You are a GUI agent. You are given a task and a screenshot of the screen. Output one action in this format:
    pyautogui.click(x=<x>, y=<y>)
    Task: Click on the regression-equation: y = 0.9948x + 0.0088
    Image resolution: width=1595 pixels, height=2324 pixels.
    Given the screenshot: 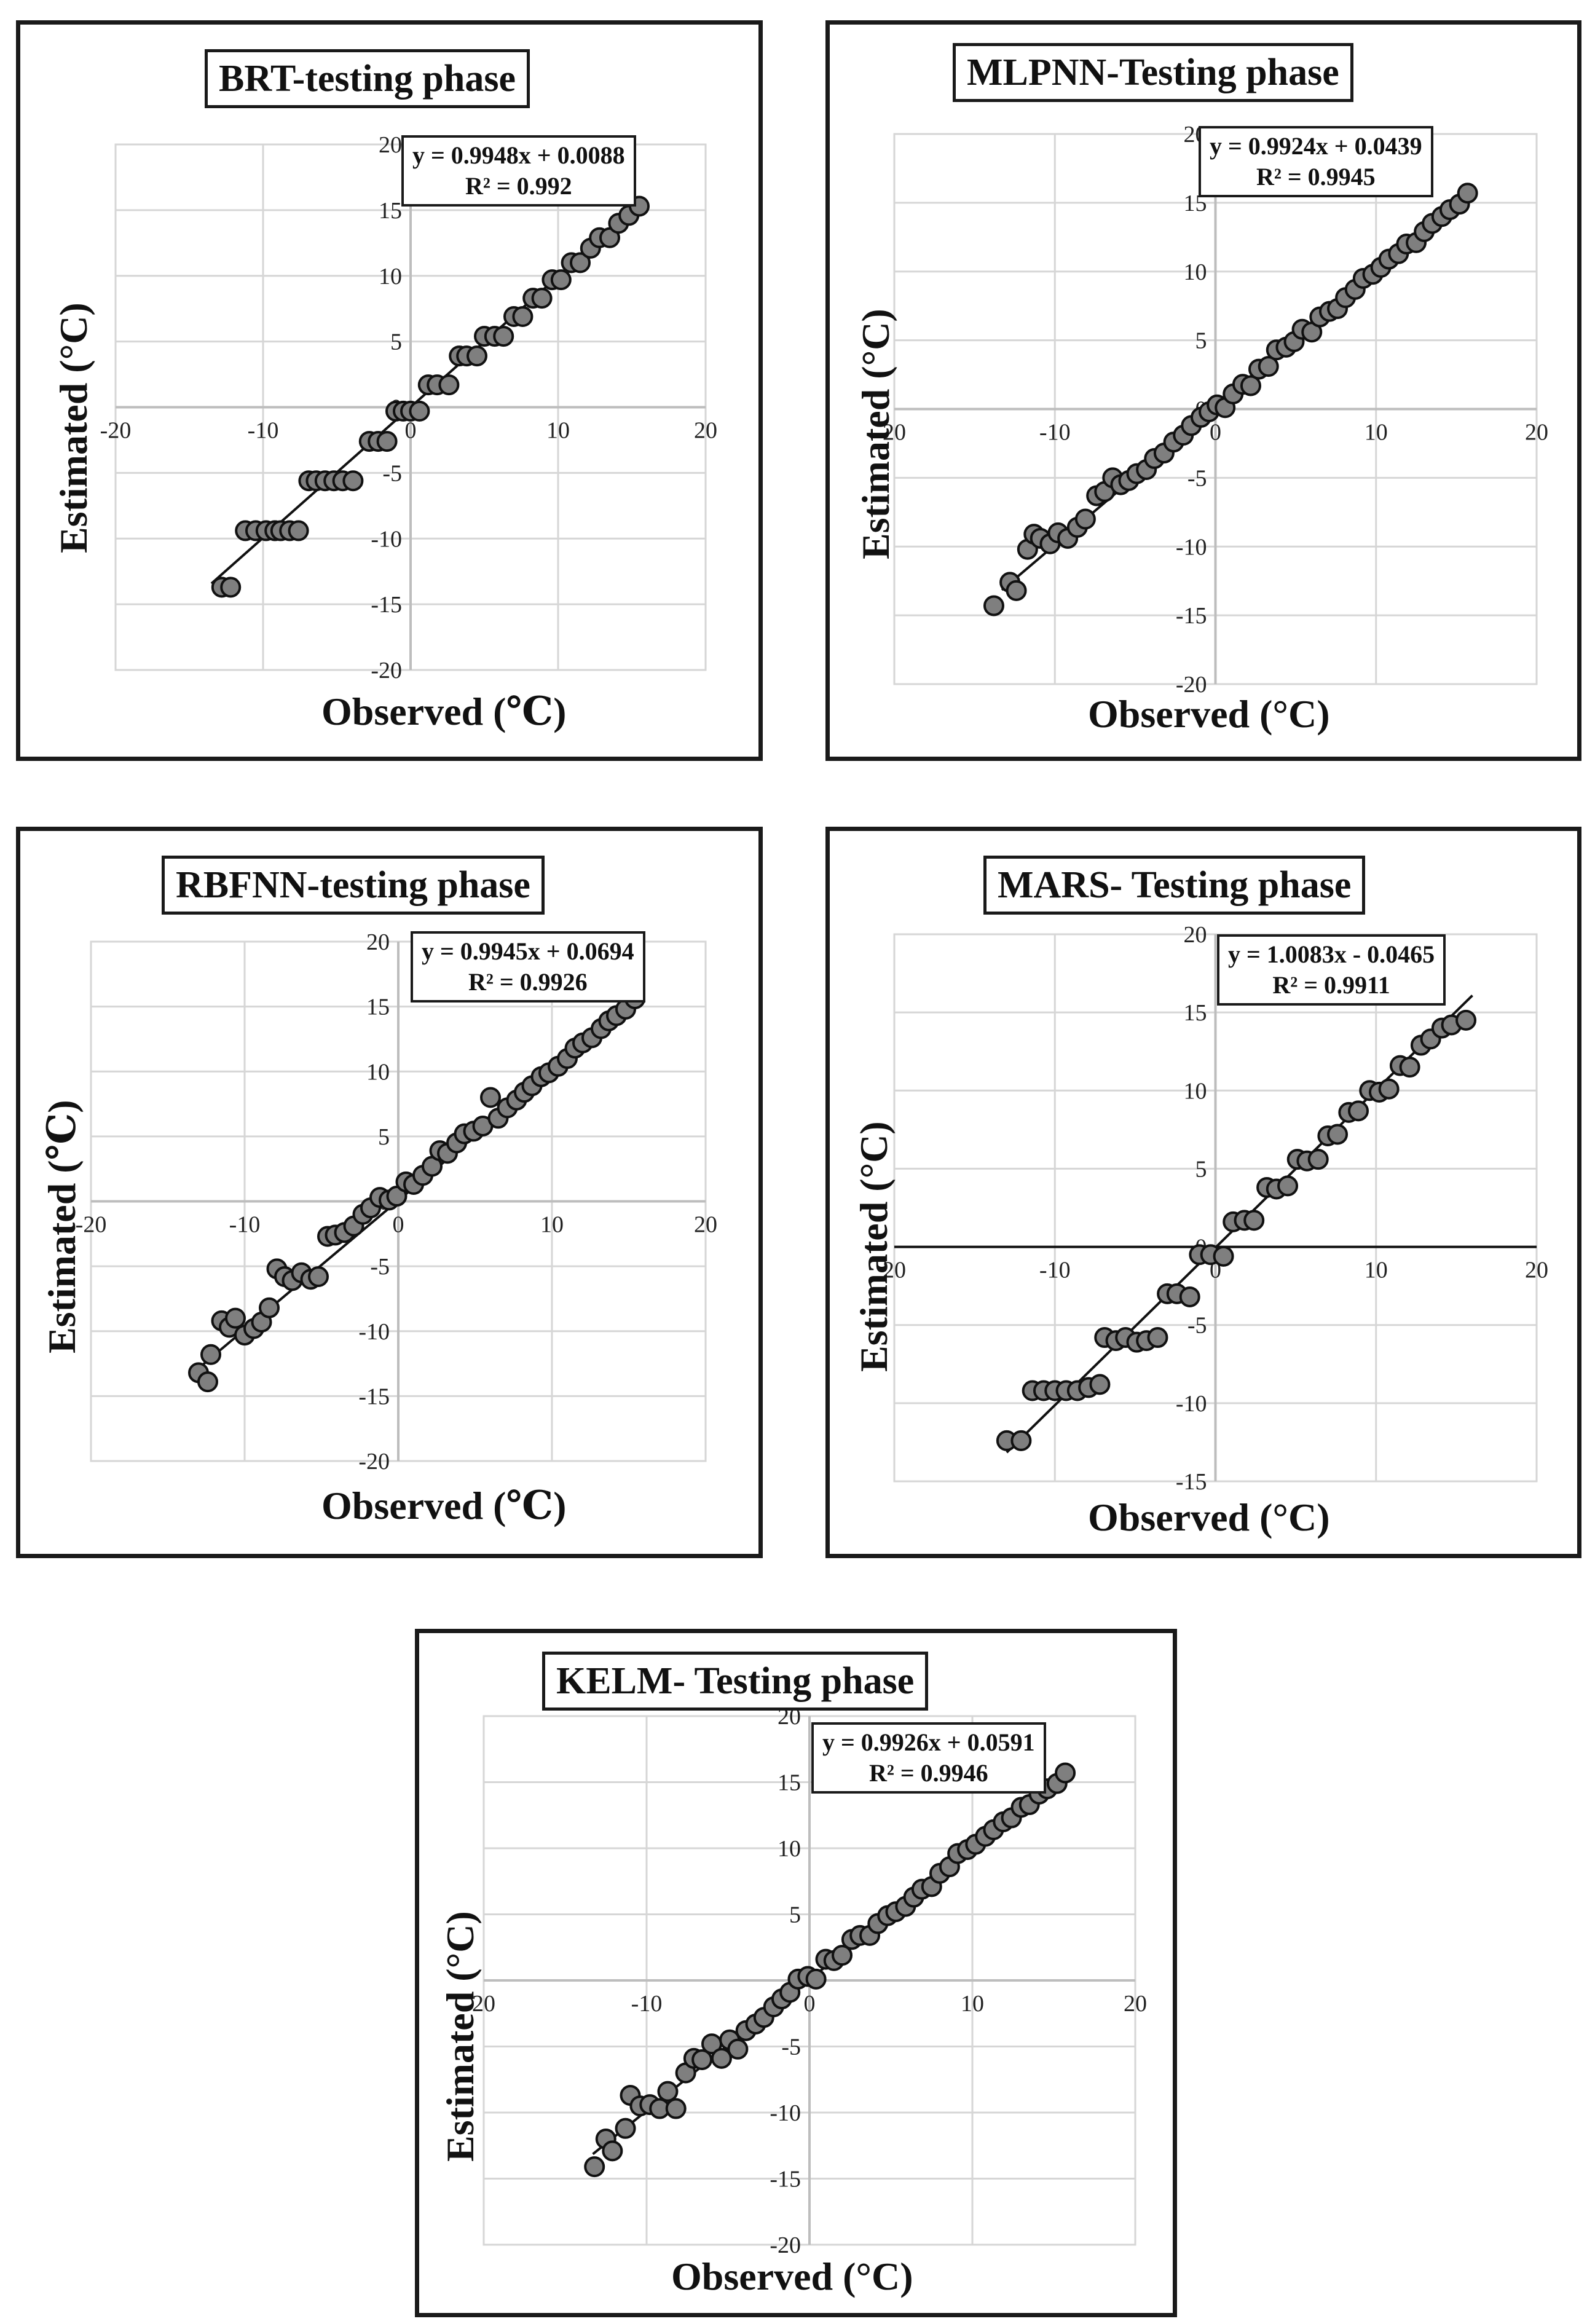 What is the action you would take?
    pyautogui.click(x=518, y=155)
    